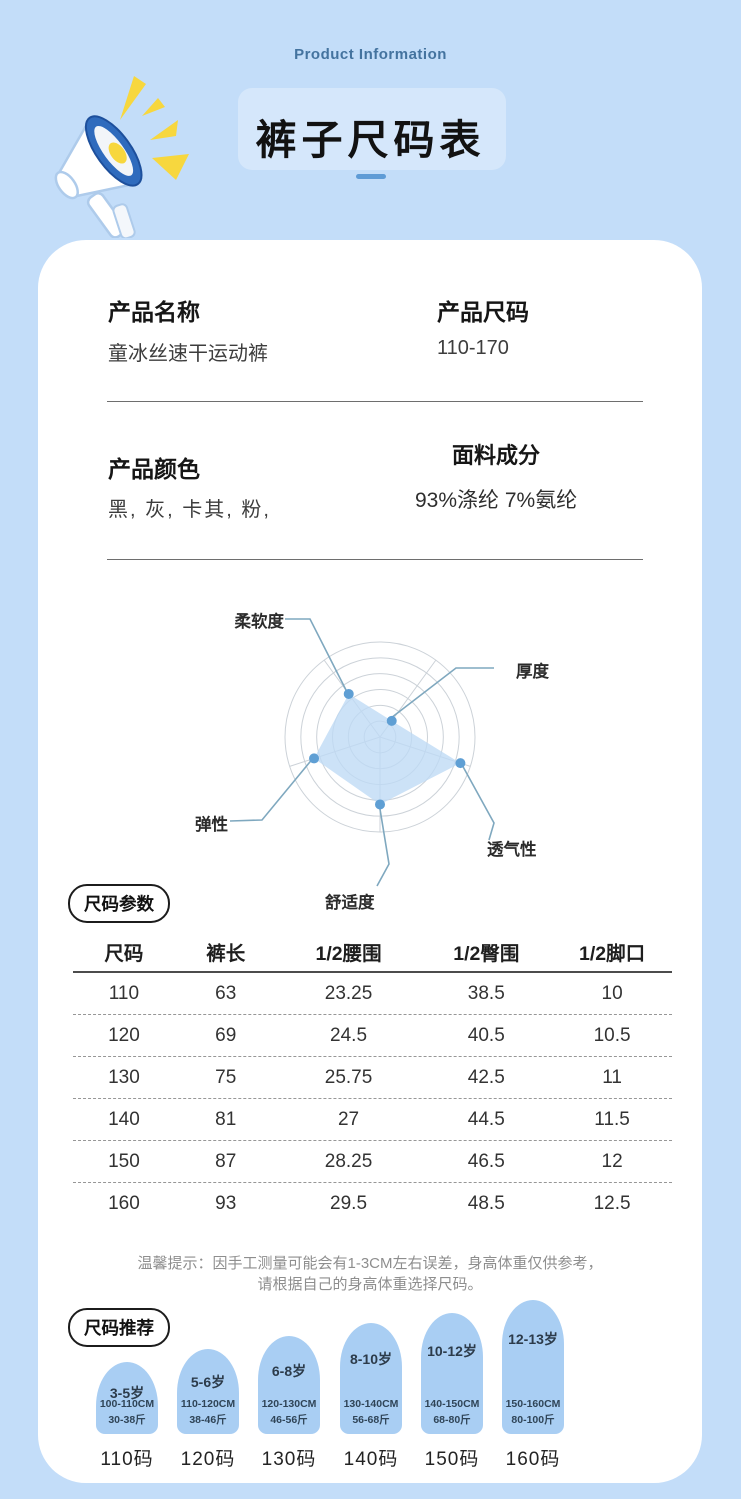 The image size is (741, 1499). Describe the element at coordinates (452, 1350) in the screenshot. I see `bubble-age-range: 10-12岁` at that location.